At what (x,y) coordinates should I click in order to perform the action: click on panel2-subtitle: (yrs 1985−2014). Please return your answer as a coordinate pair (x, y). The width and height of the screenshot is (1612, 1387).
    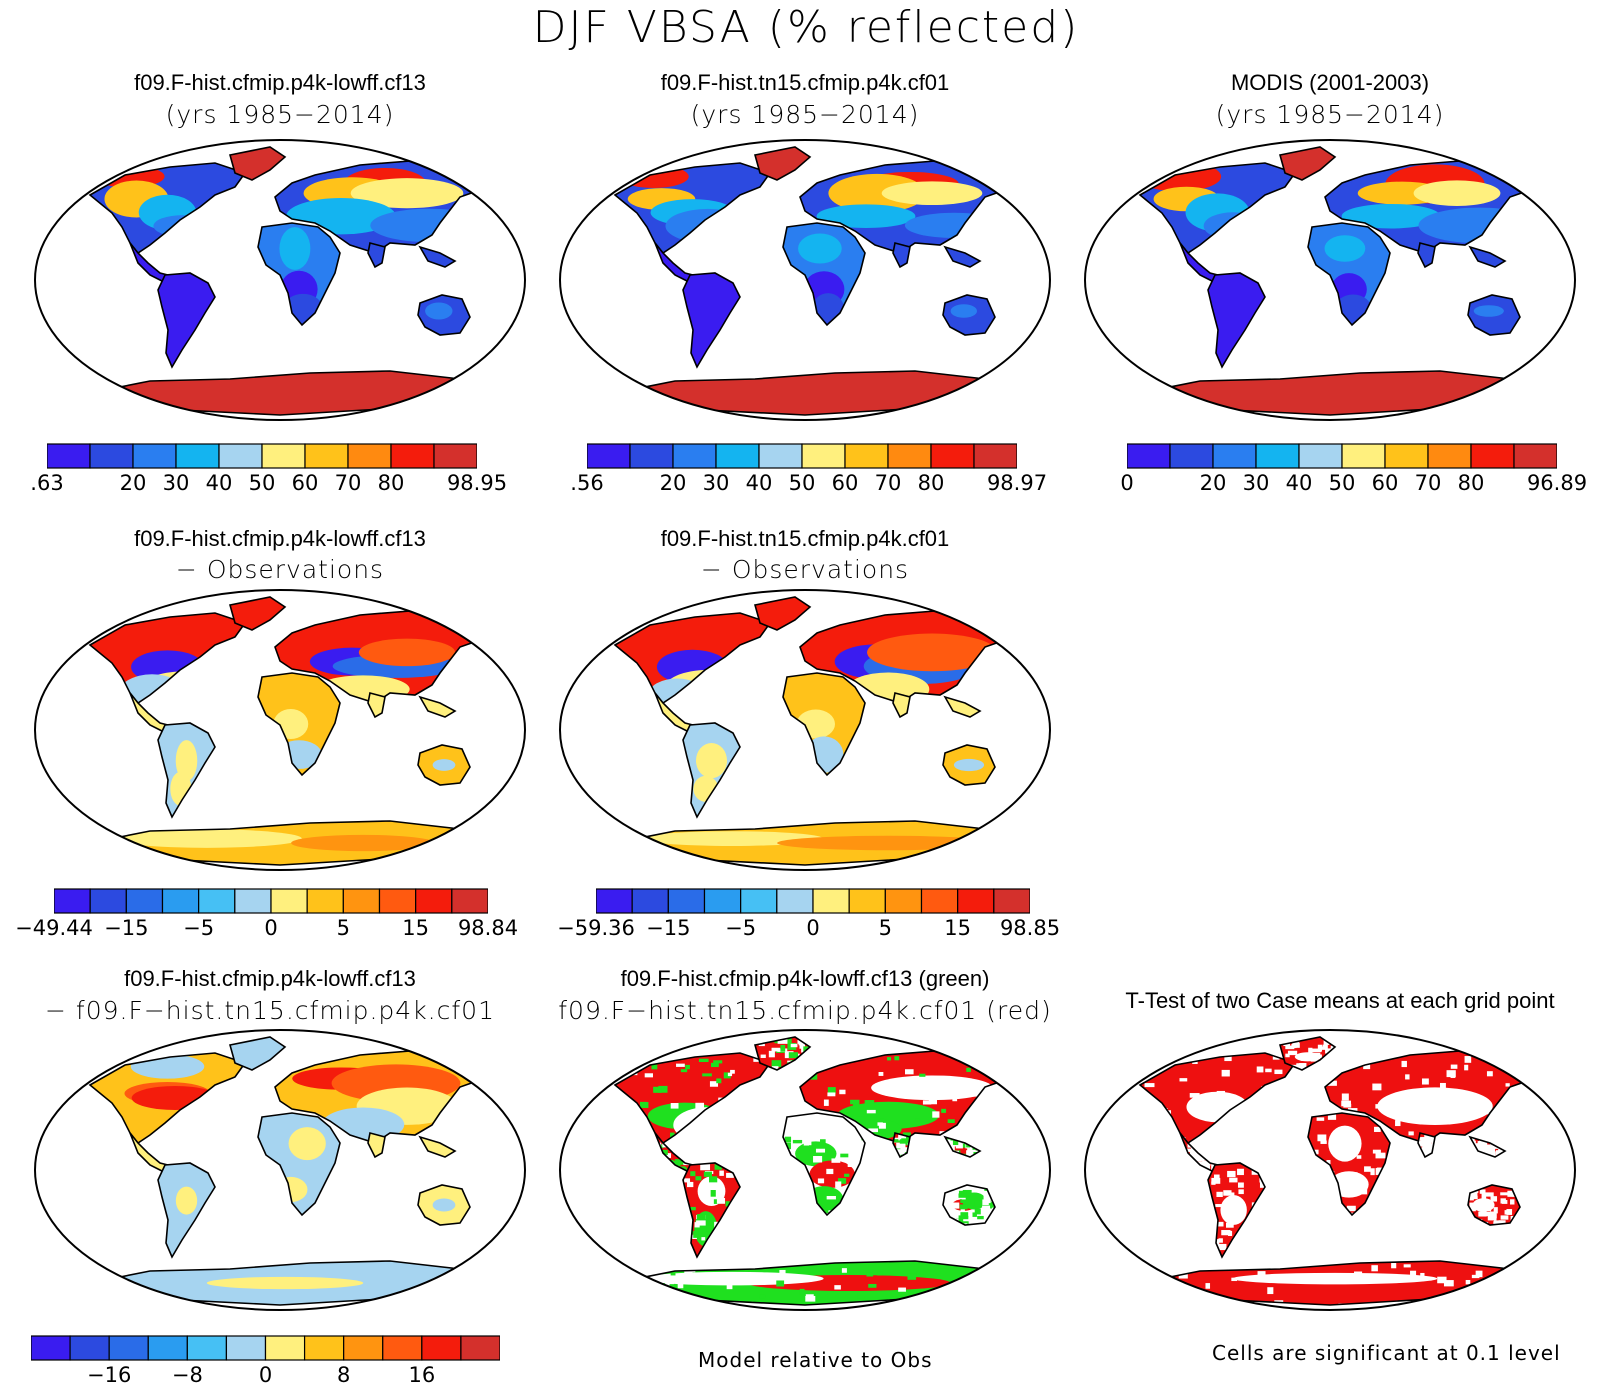
    Looking at the image, I should click on (805, 114).